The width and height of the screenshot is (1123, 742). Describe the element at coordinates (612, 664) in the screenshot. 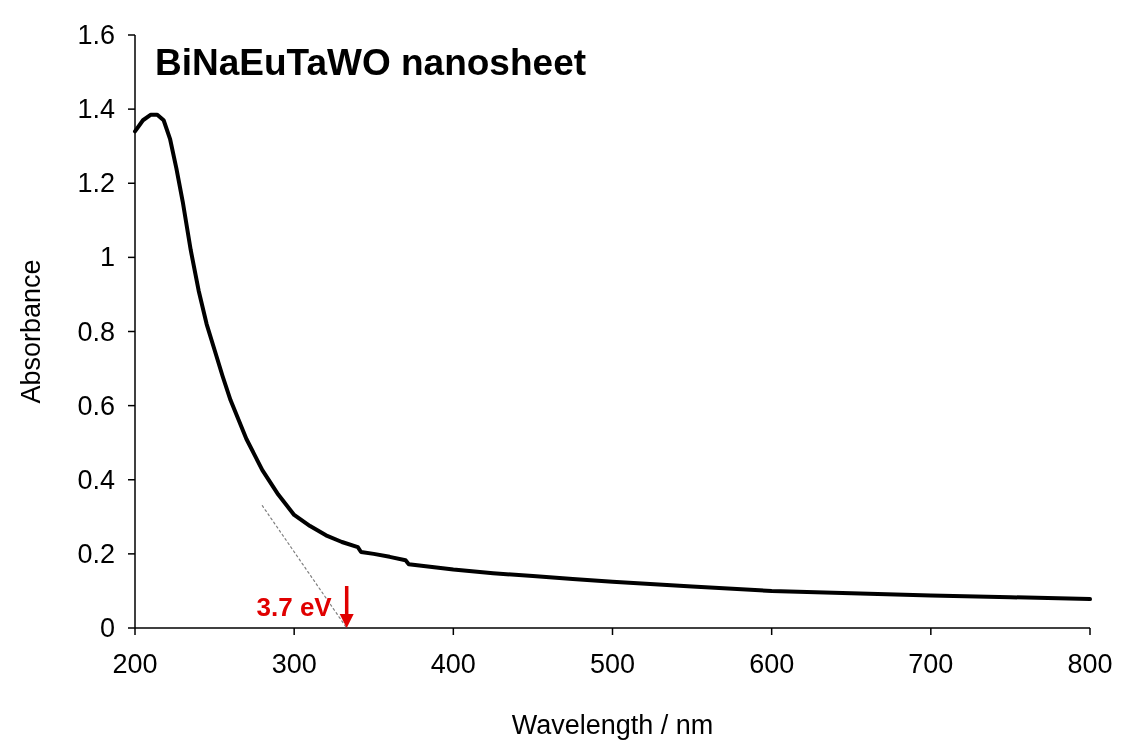

I see `x-tick-label: 500` at that location.